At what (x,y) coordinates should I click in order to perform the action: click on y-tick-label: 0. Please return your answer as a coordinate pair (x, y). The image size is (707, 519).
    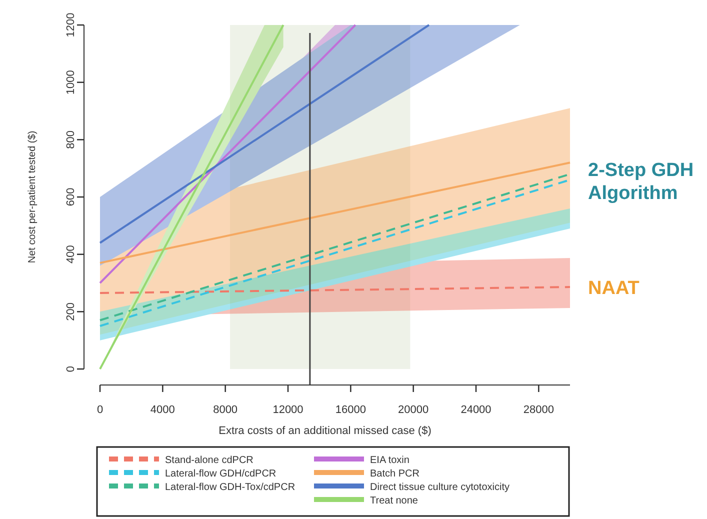
    Looking at the image, I should click on (71, 369).